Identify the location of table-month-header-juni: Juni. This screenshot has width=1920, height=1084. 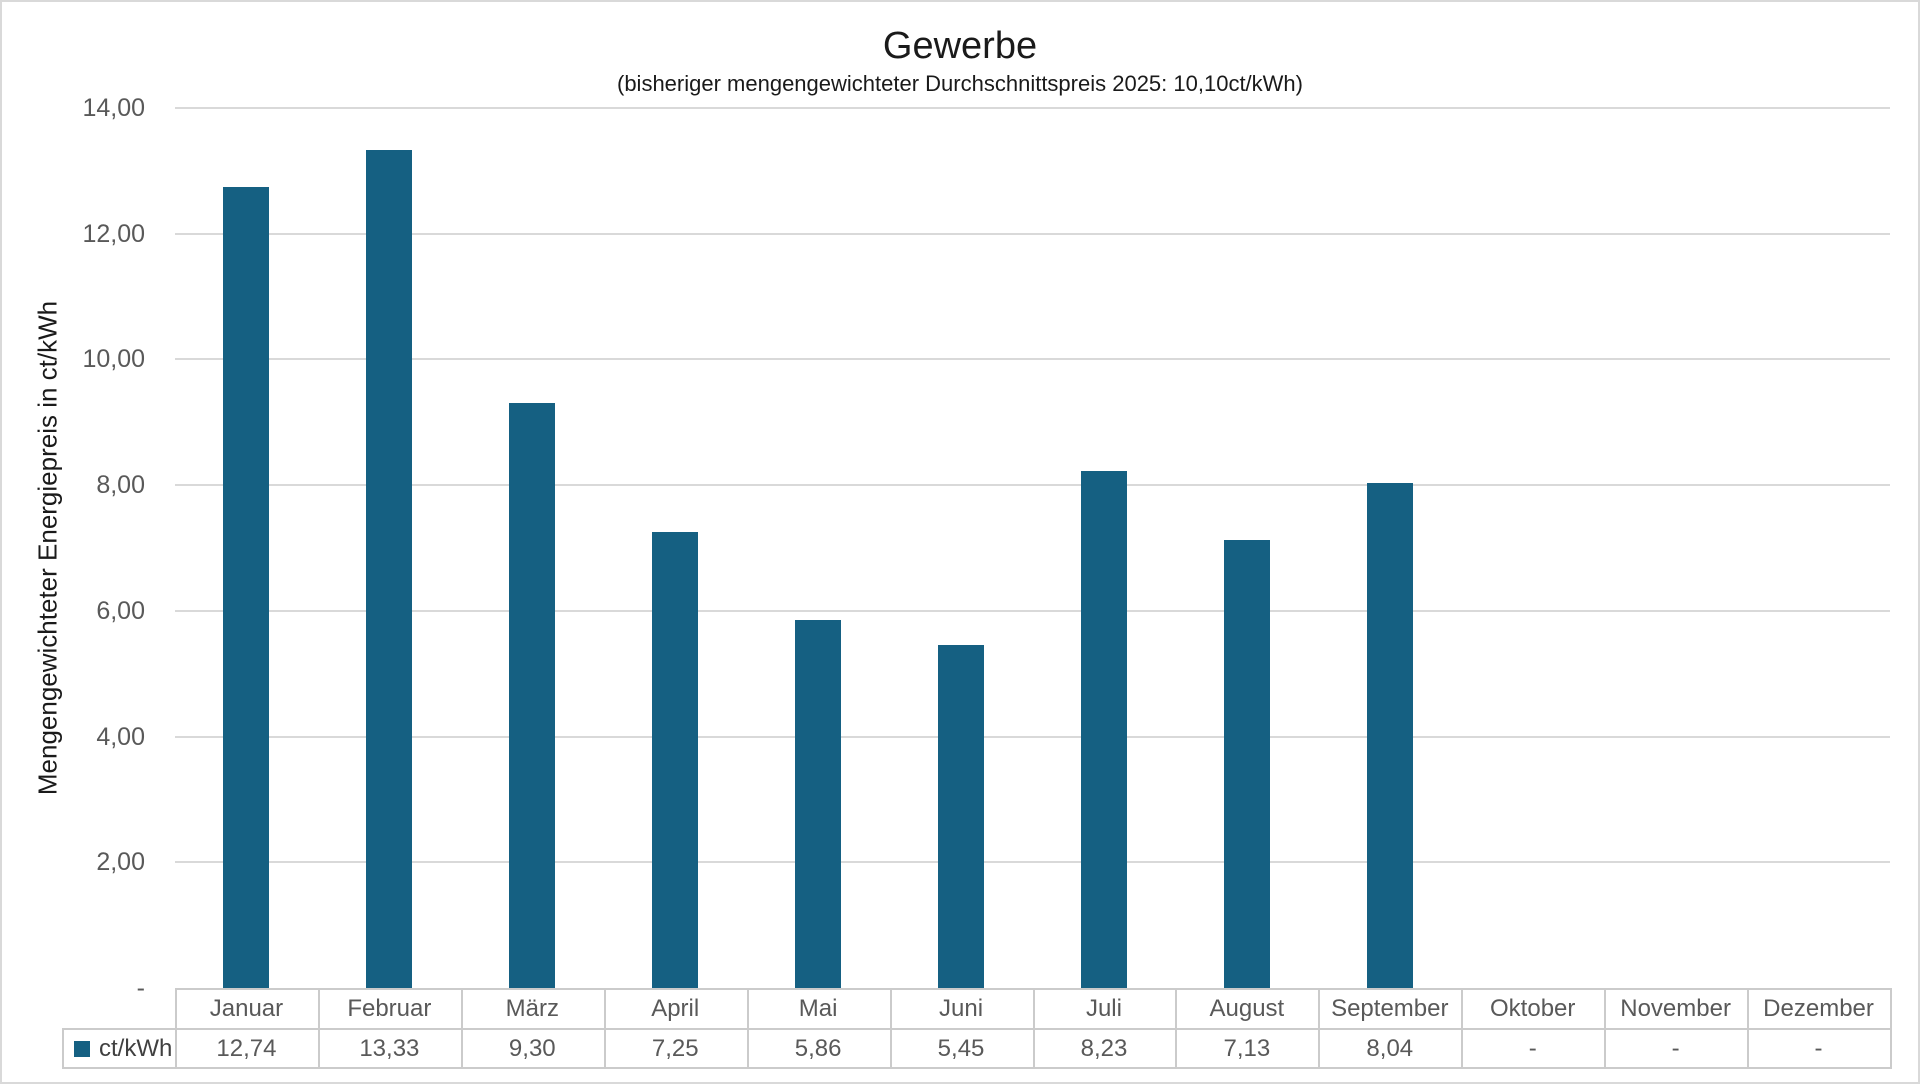
(961, 1008).